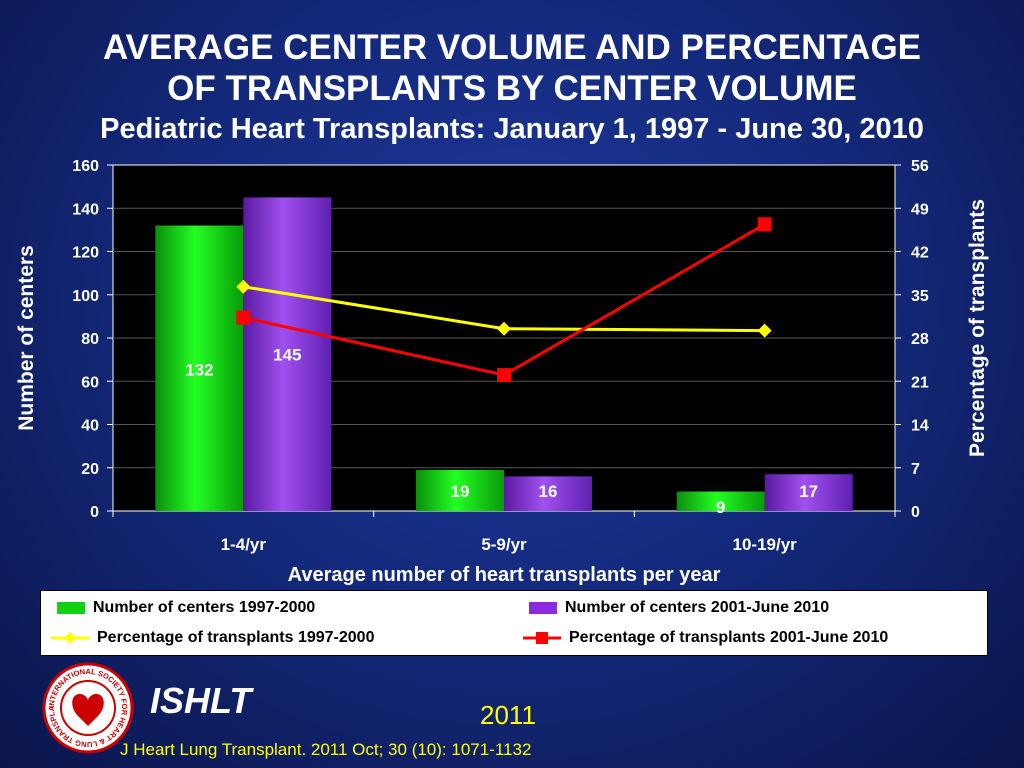  I want to click on y-tick-label: 60, so click(90, 382).